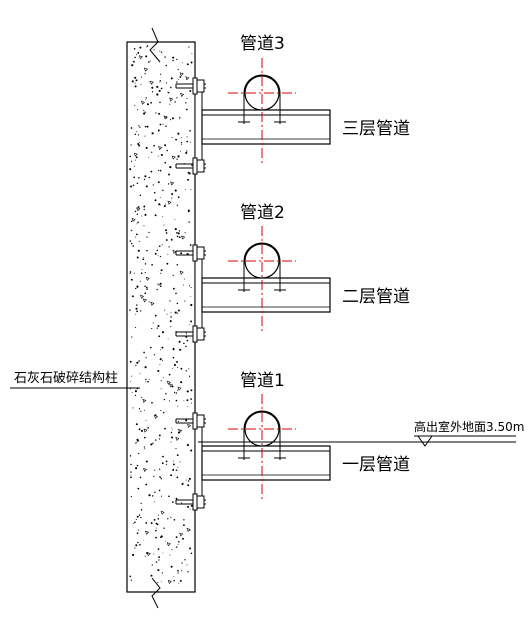 This screenshot has width=530, height=619. Describe the element at coordinates (376, 297) in the screenshot. I see `level-label: 二层管道` at that location.